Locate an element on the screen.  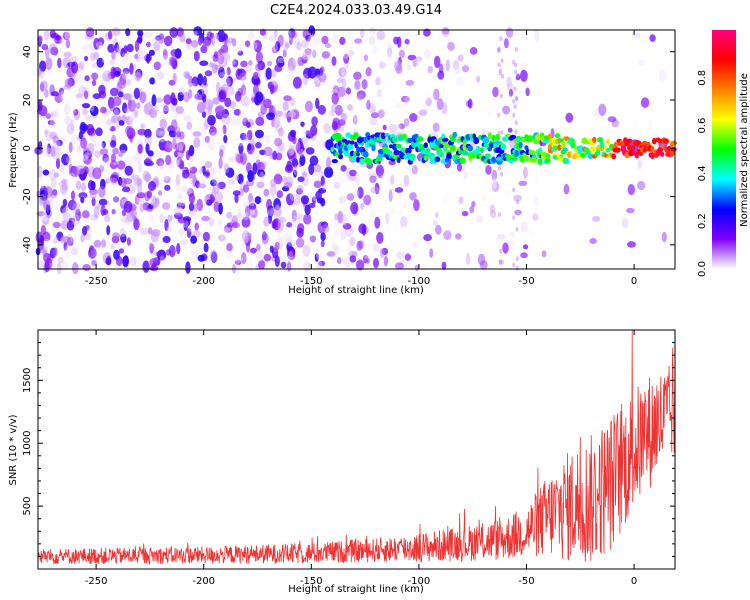
x-tick-label: -100 is located at coordinates (419, 281).